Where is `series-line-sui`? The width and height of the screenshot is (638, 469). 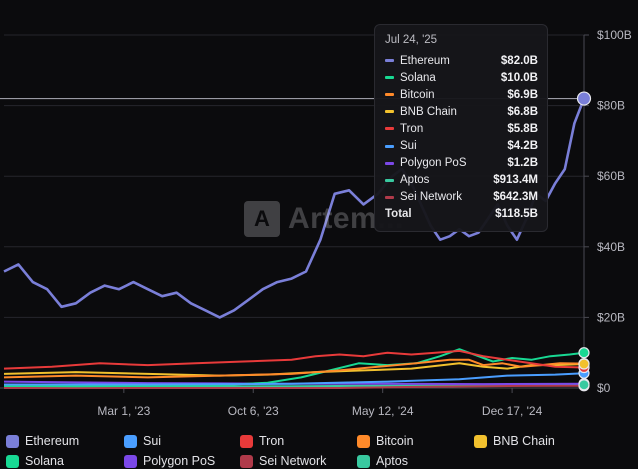
series-line-sui is located at coordinates (294, 379).